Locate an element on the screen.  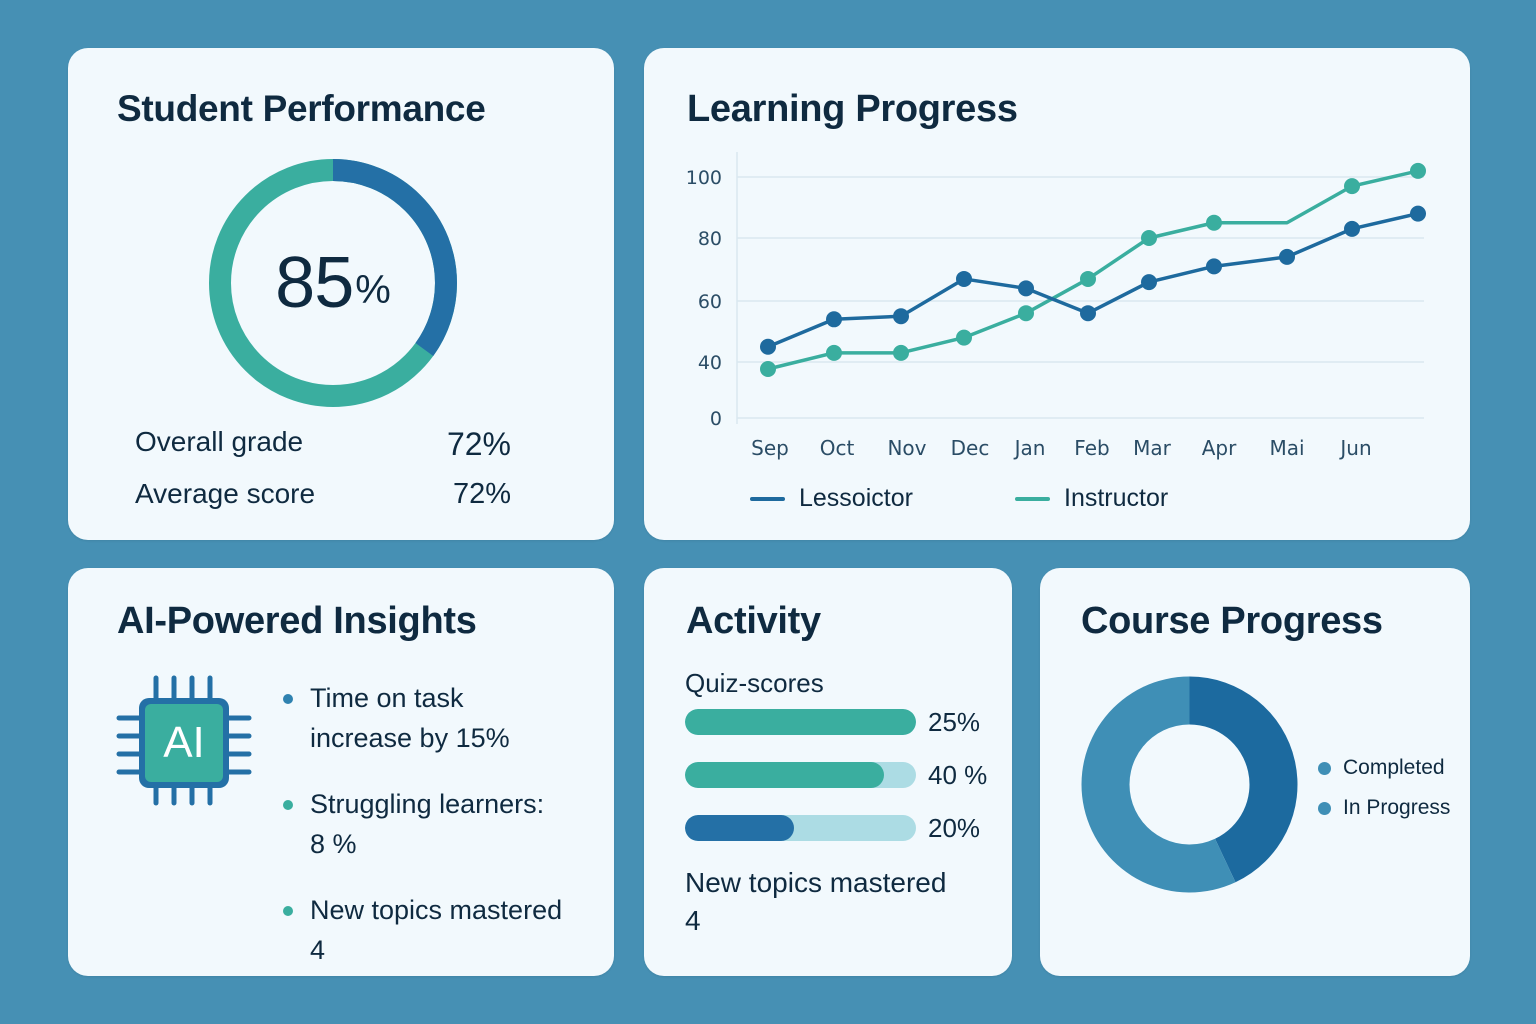
svg-text: 60 is located at coordinates (710, 302).